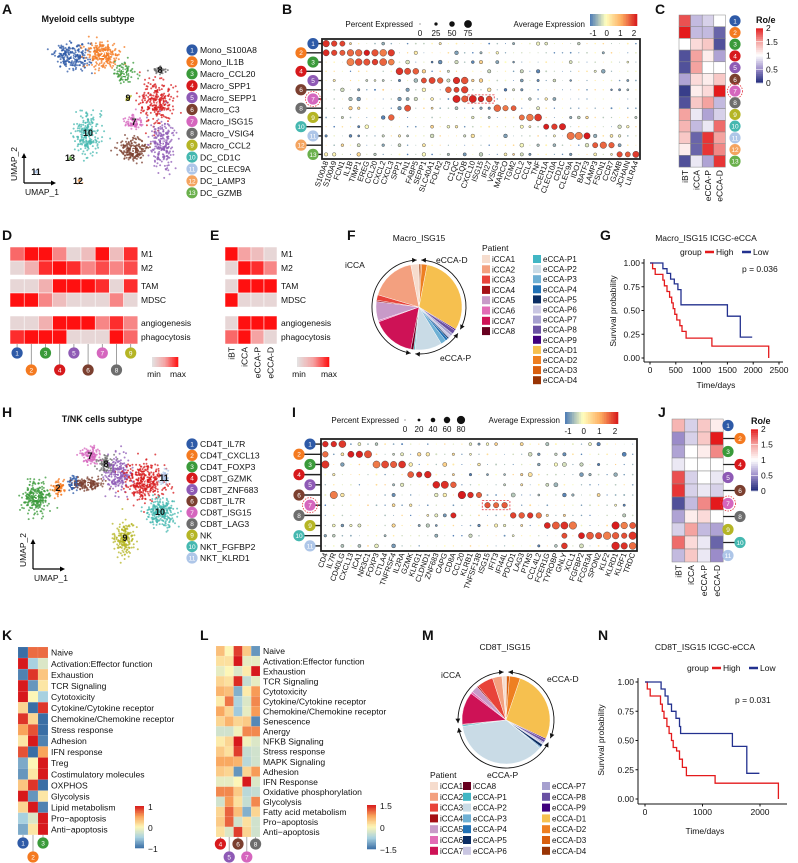  Describe the element at coordinates (592, 418) in the screenshot. I see `average-expression-colorbar` at that location.